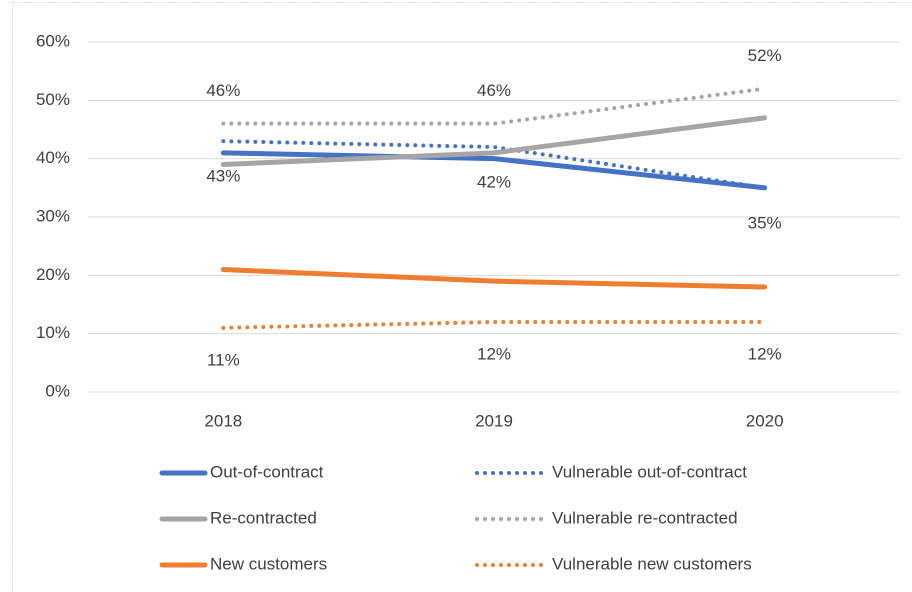 The image size is (912, 592). What do you see at coordinates (53, 274) in the screenshot?
I see `y-tick-label: 20%` at bounding box center [53, 274].